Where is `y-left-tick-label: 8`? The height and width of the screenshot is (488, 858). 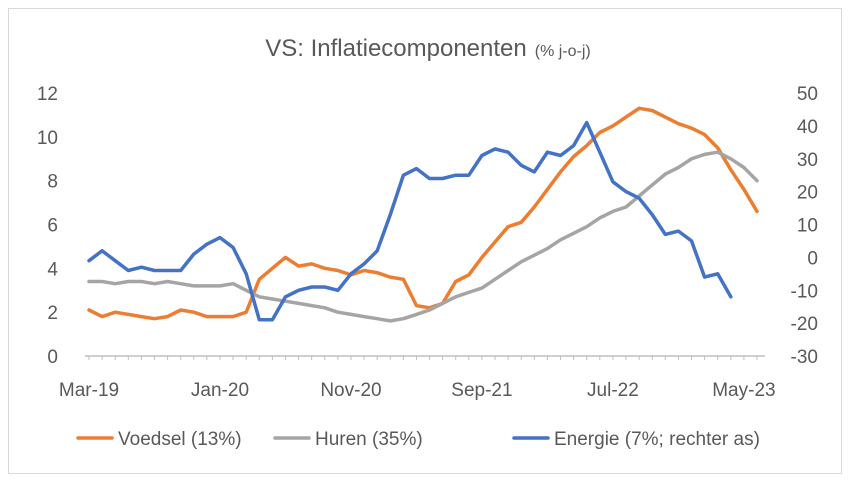 y-left-tick-label: 8 is located at coordinates (52, 182).